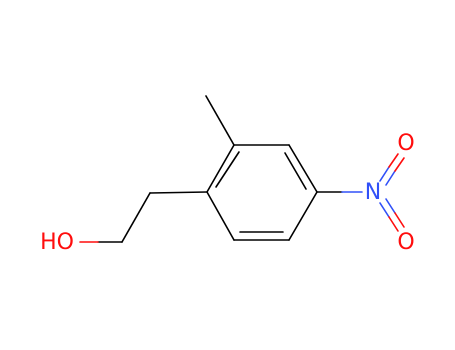 The height and width of the screenshot is (350, 455). What do you see at coordinates (373, 192) in the screenshot?
I see `atom-label: N` at bounding box center [373, 192].